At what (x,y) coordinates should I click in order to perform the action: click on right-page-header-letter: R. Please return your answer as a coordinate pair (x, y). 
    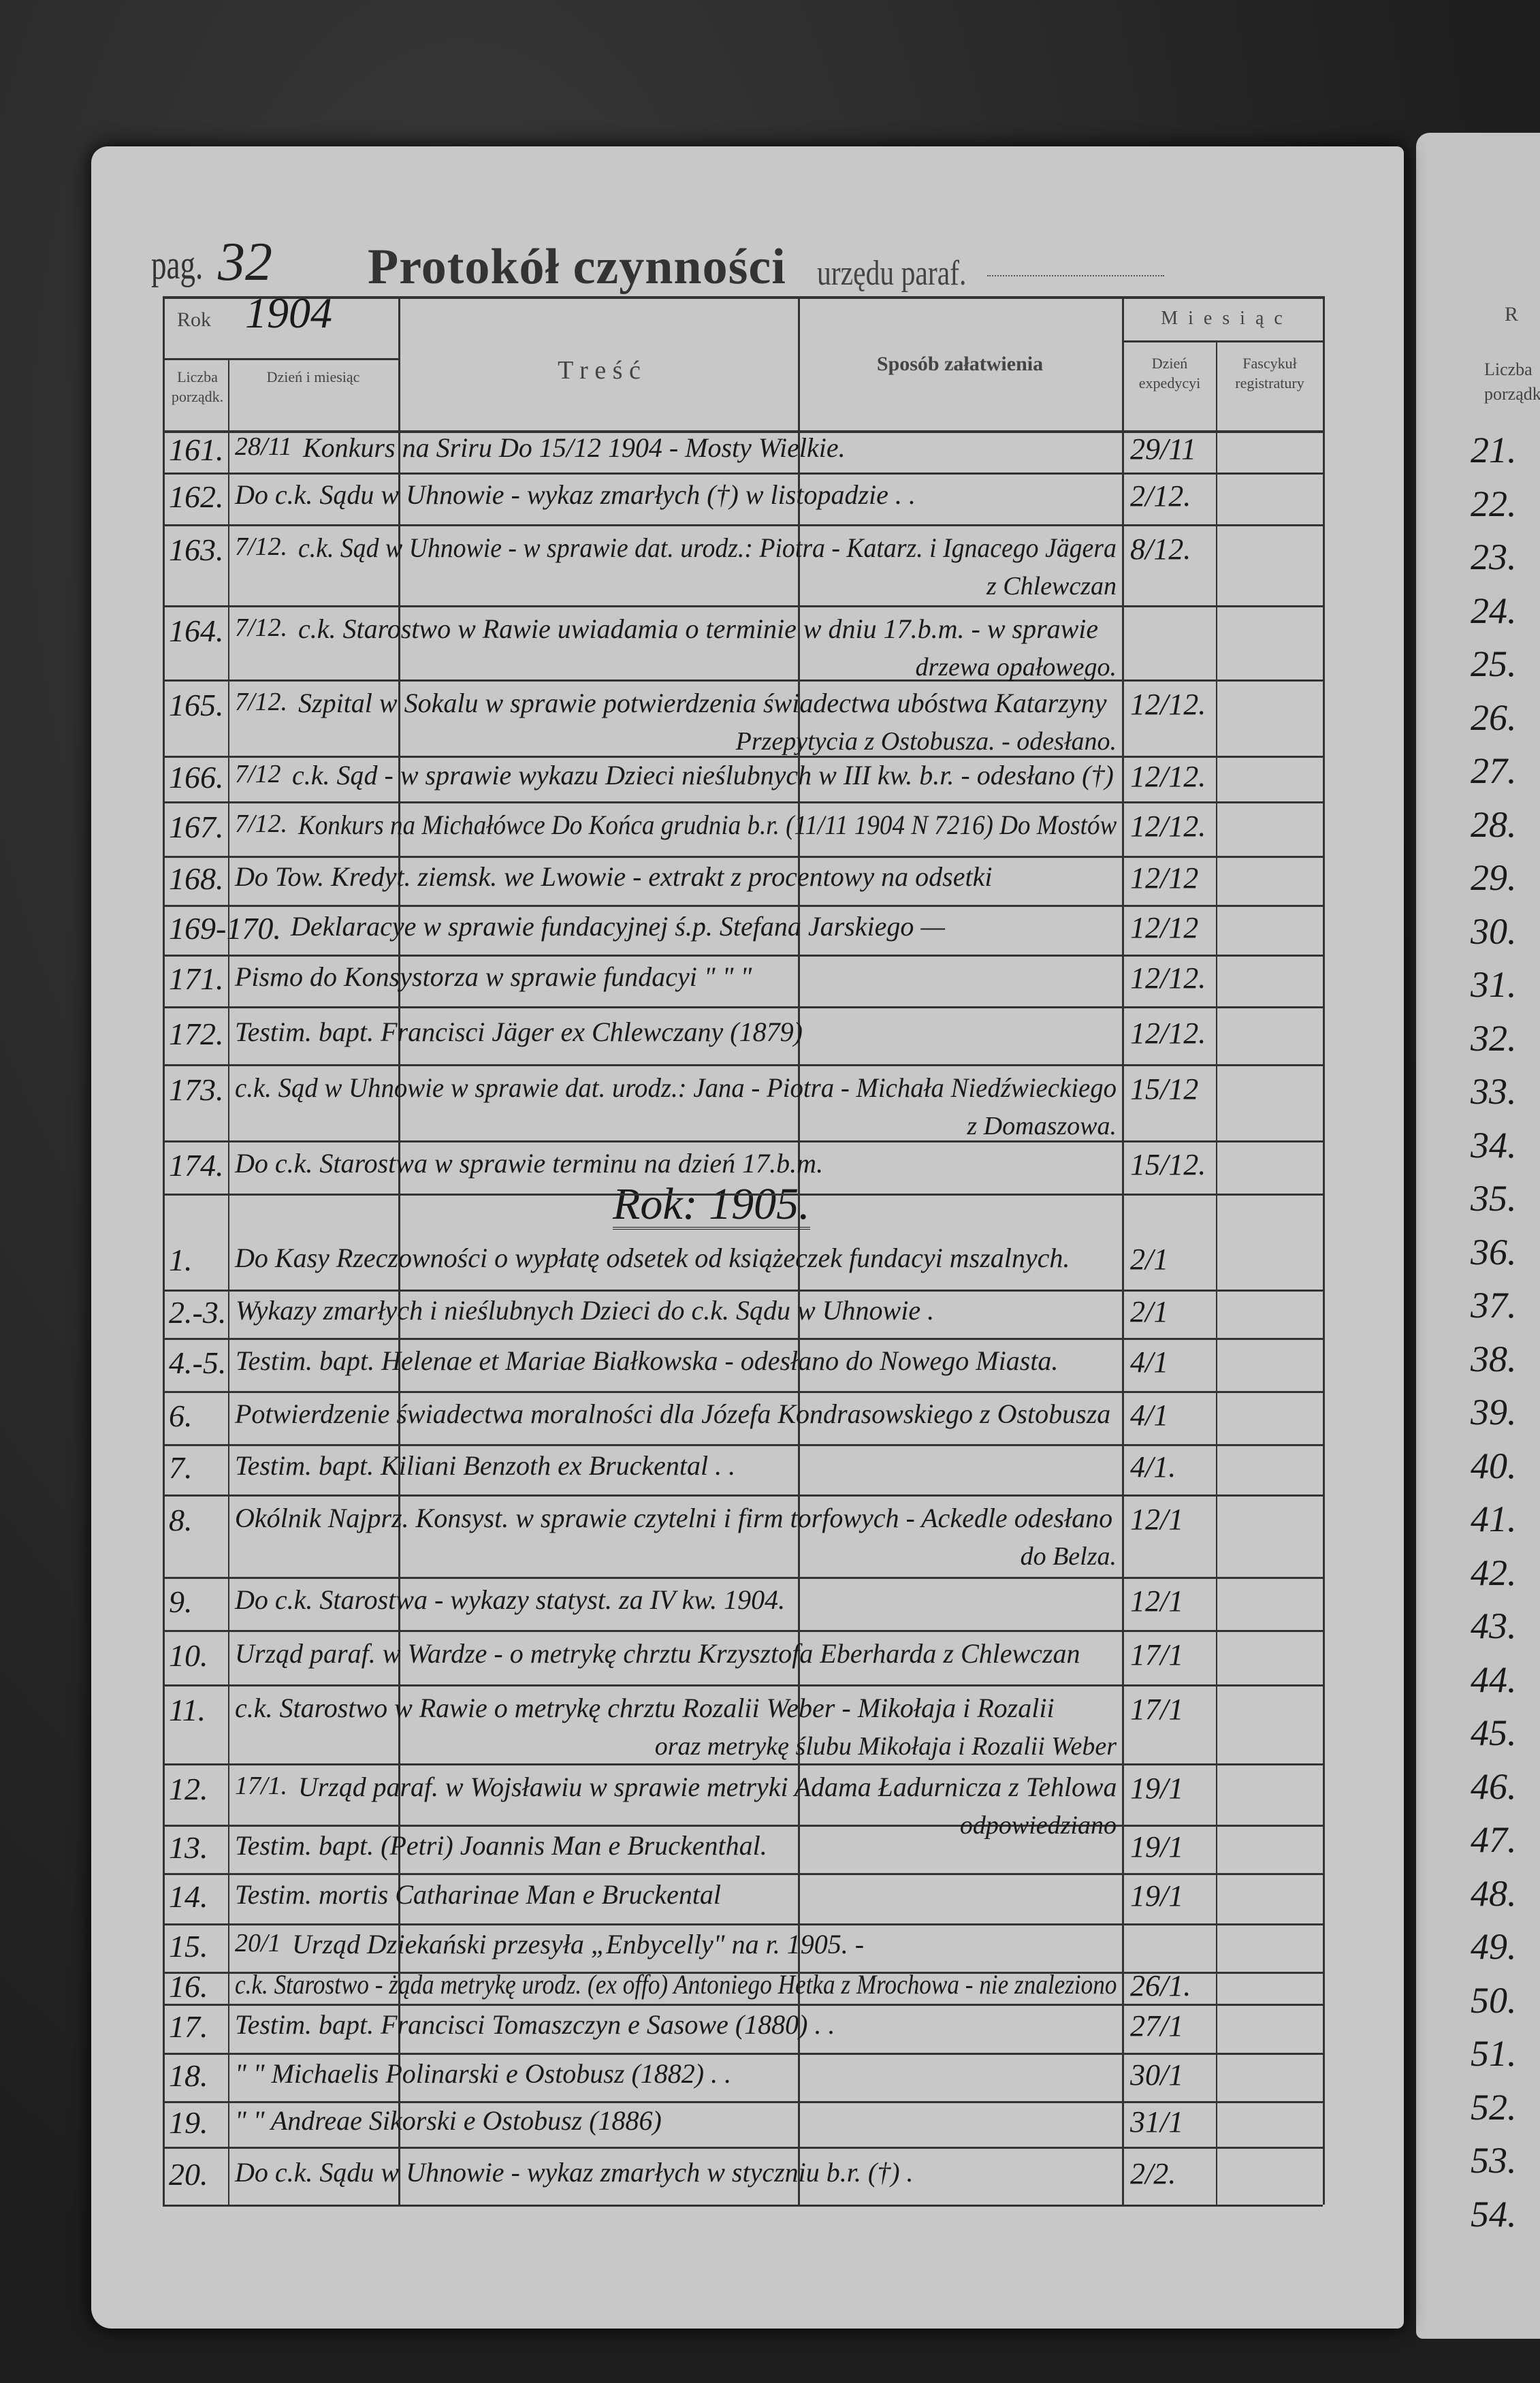
    Looking at the image, I should click on (1512, 314).